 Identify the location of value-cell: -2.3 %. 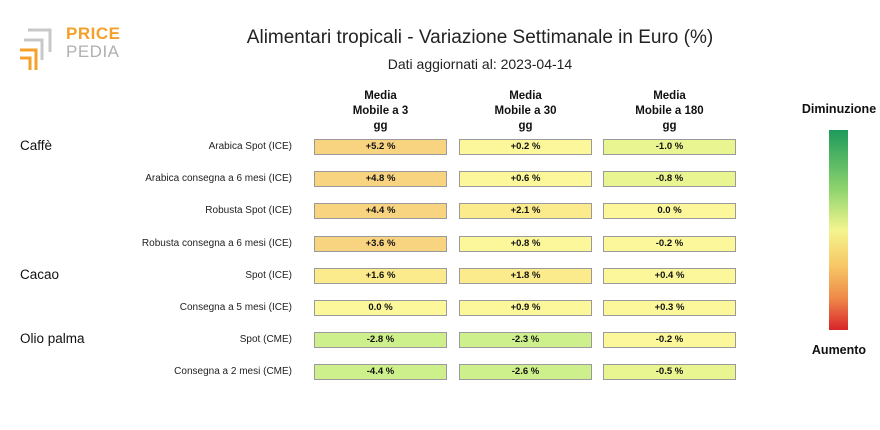
(525, 340).